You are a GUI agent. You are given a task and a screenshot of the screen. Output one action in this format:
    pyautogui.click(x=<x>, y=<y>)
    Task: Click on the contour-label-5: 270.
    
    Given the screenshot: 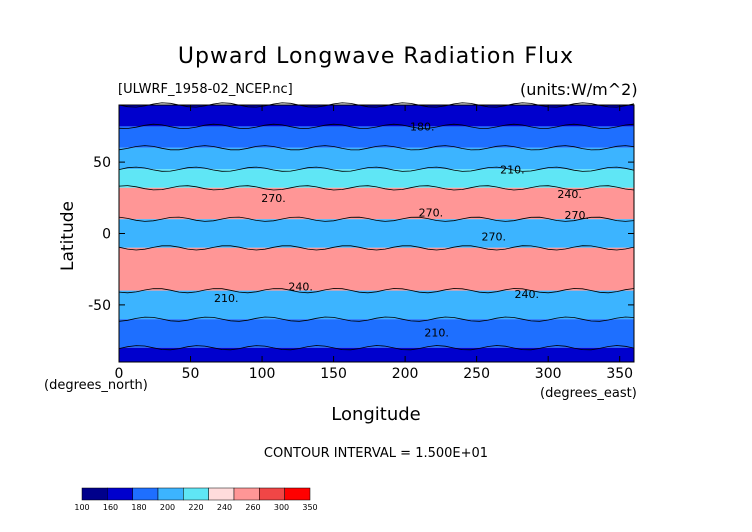 What is the action you would take?
    pyautogui.click(x=577, y=215)
    